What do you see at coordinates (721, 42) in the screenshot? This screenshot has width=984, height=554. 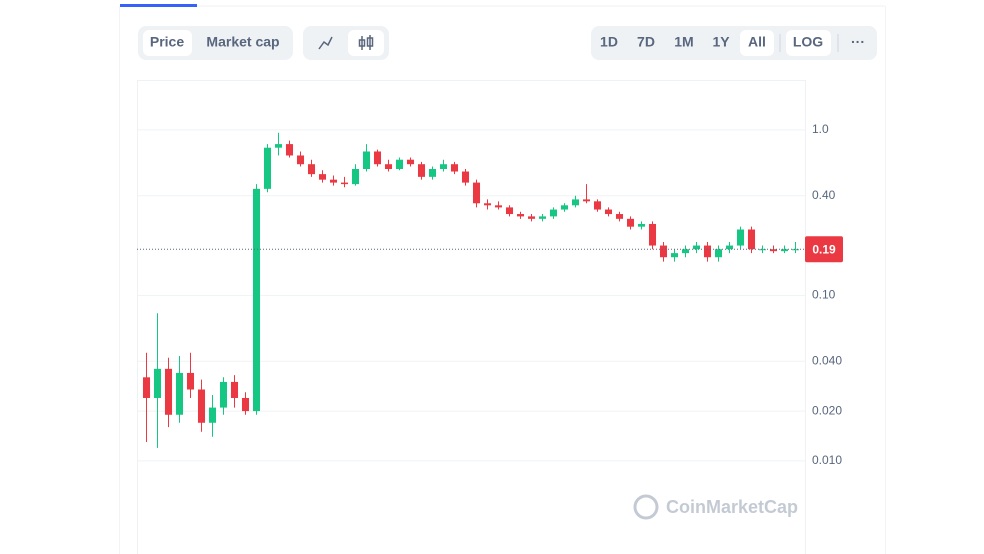 I see `range-button: 1Y` at bounding box center [721, 42].